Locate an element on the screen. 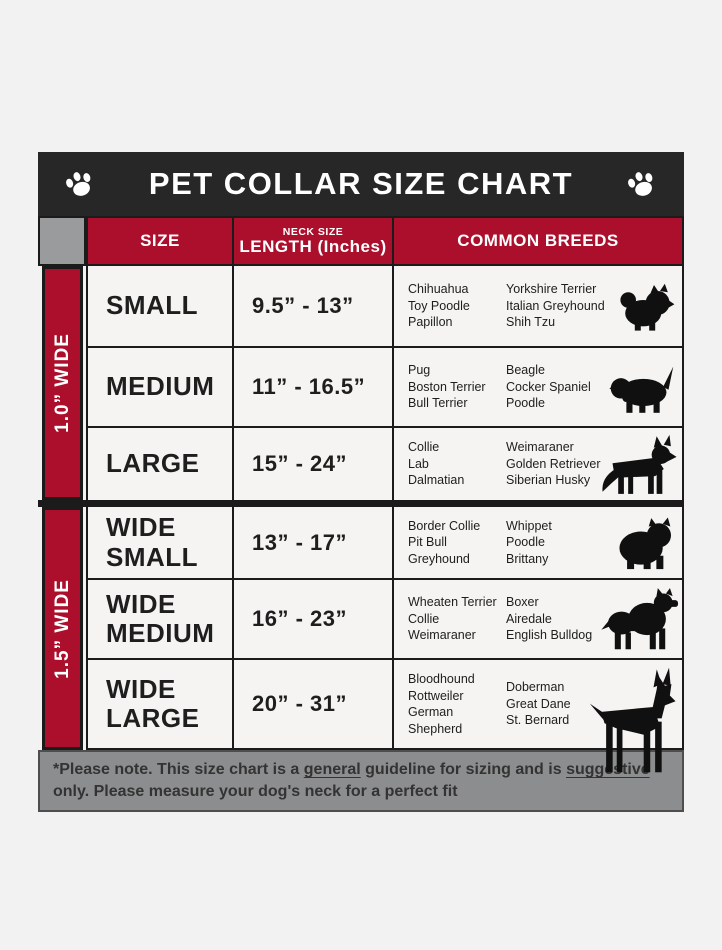 The image size is (722, 950). table-row-wide-small-size: WIDE SMALL is located at coordinates (160, 540).